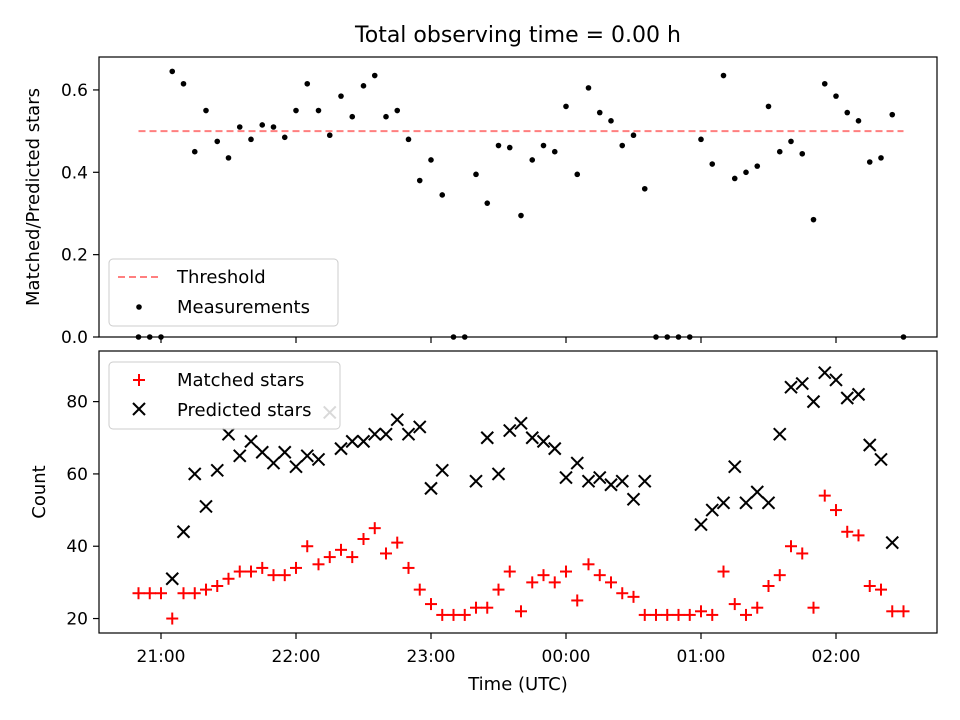 The image size is (960, 720). I want to click on legend-predicted-swatch, so click(139, 409).